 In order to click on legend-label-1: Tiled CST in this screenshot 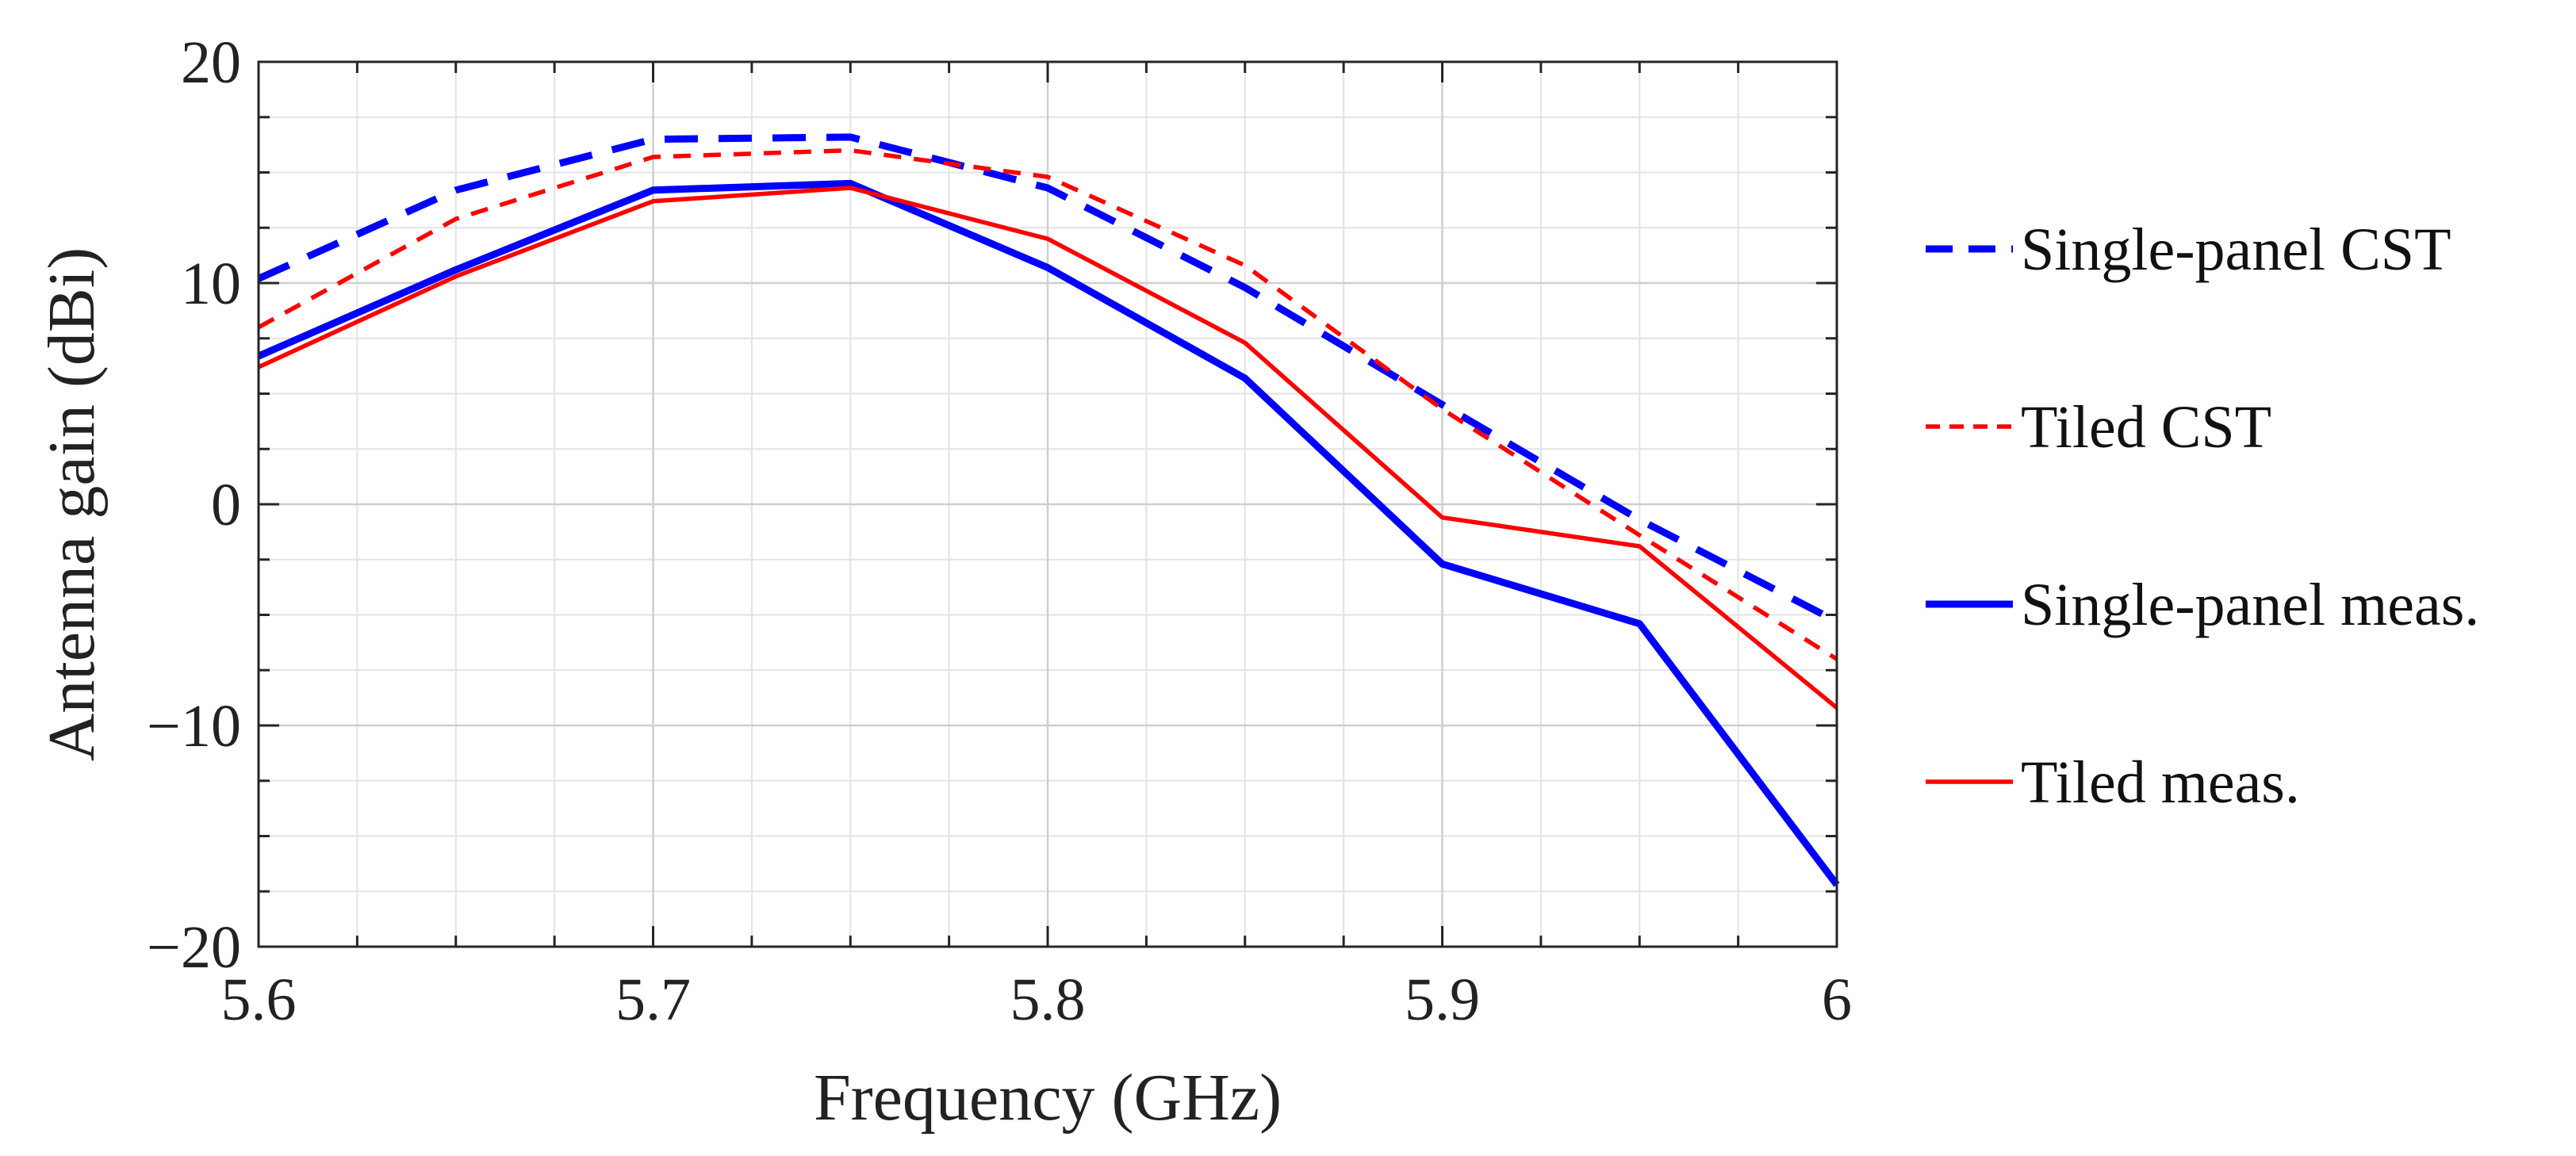, I will do `click(2146, 427)`.